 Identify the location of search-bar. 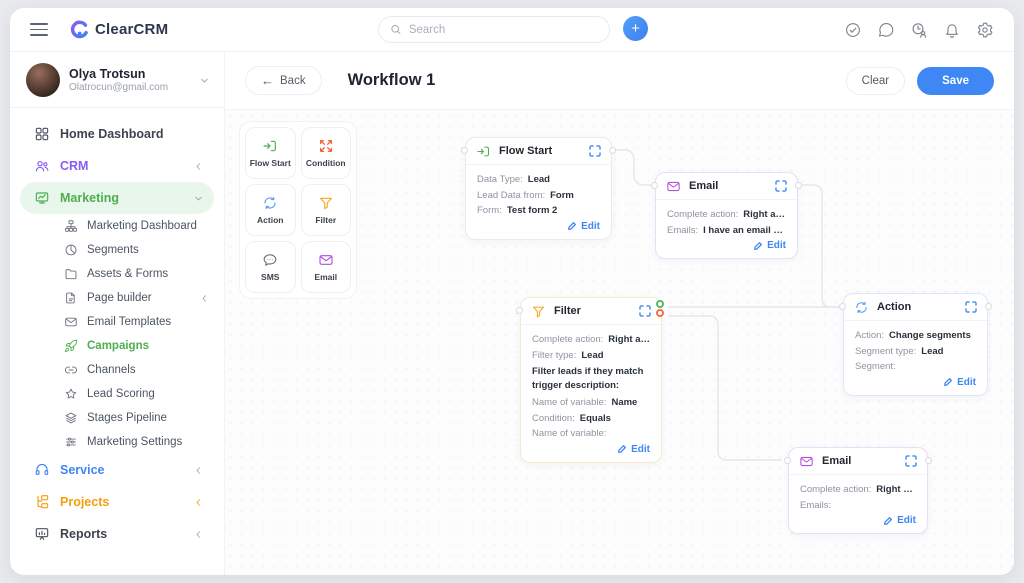
(494, 29).